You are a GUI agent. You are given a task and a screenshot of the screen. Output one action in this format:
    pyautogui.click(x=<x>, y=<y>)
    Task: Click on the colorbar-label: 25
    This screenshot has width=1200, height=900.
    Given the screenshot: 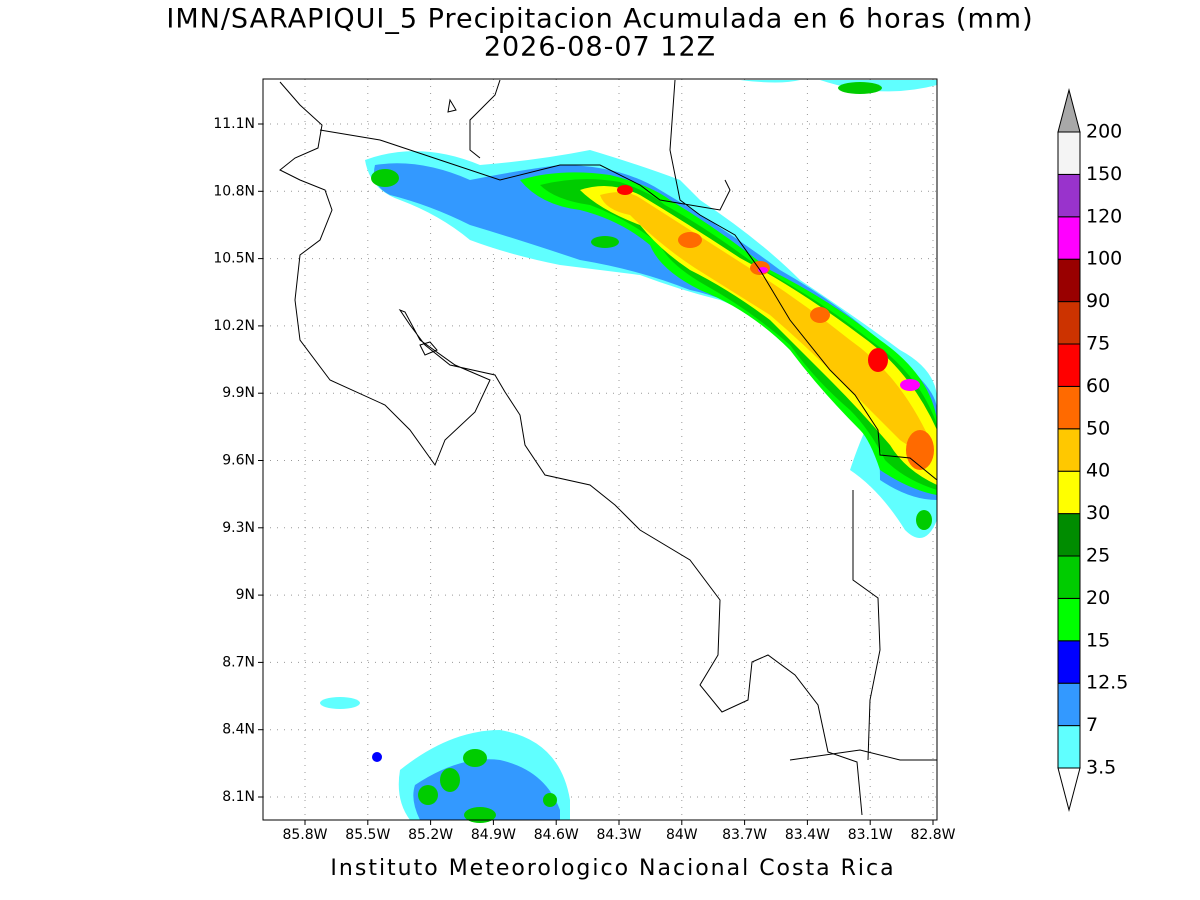 What is the action you would take?
    pyautogui.click(x=1098, y=556)
    